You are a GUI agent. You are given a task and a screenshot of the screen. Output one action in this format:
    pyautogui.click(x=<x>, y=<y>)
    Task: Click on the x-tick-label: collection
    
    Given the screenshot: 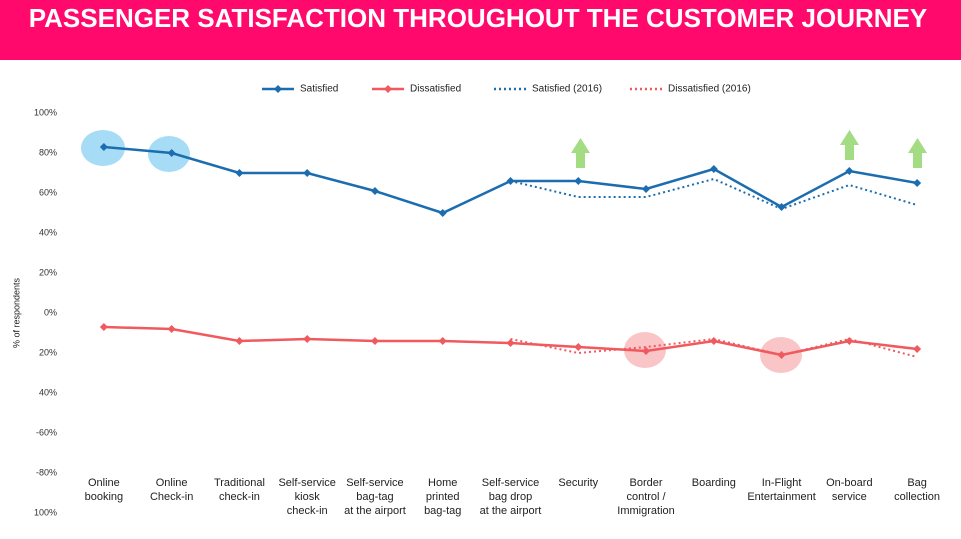 What is the action you would take?
    pyautogui.click(x=917, y=497)
    